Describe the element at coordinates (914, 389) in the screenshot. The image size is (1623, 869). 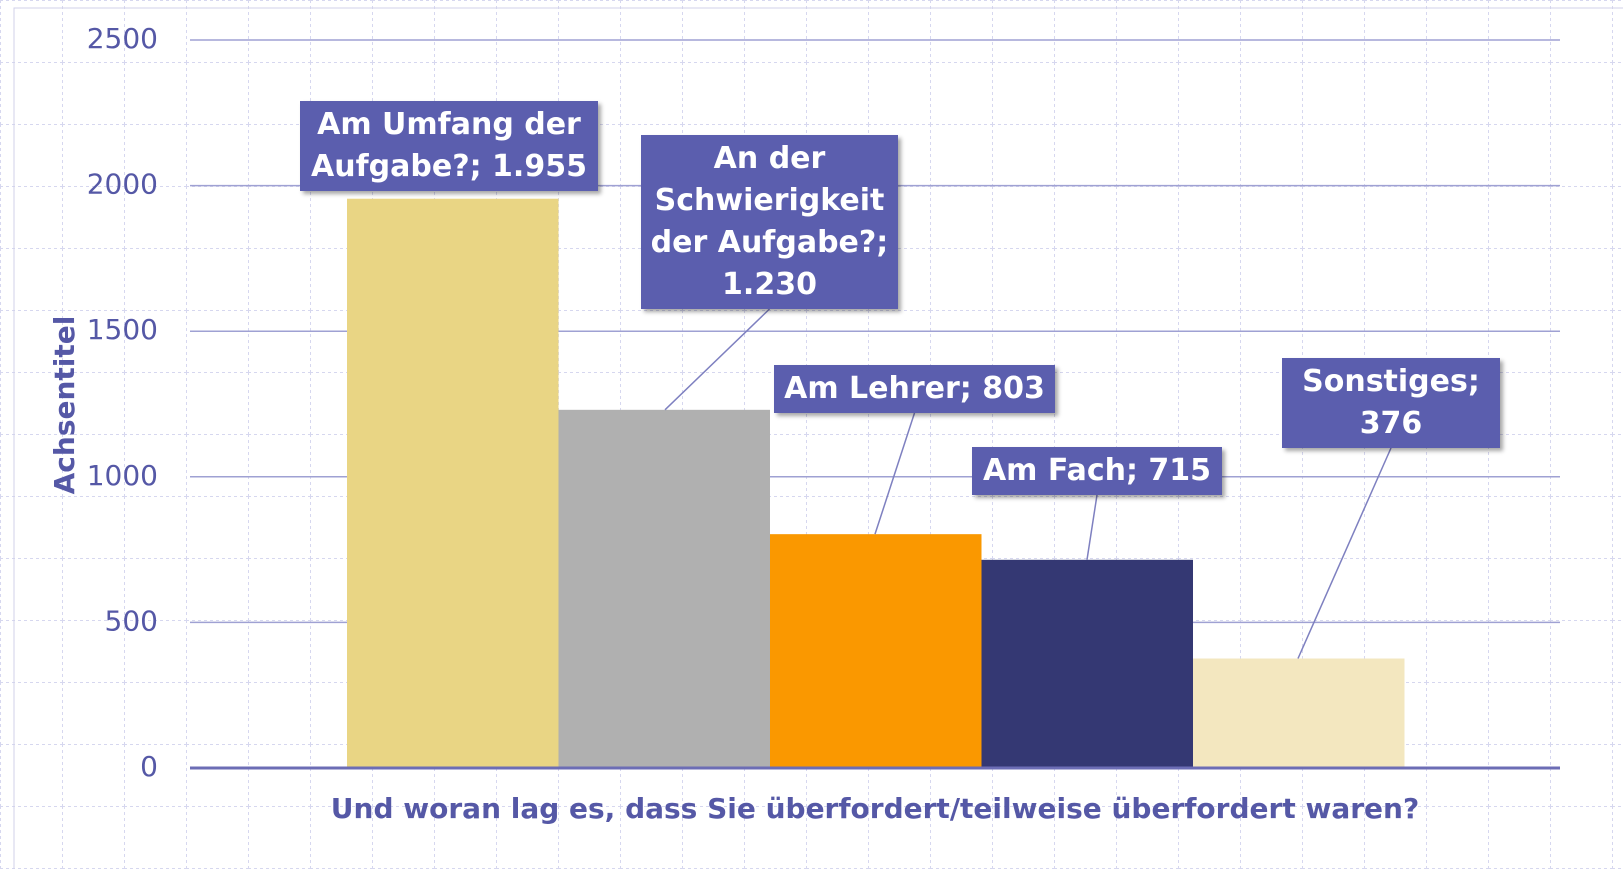
I see `data-label: Am Lehrer; 803` at that location.